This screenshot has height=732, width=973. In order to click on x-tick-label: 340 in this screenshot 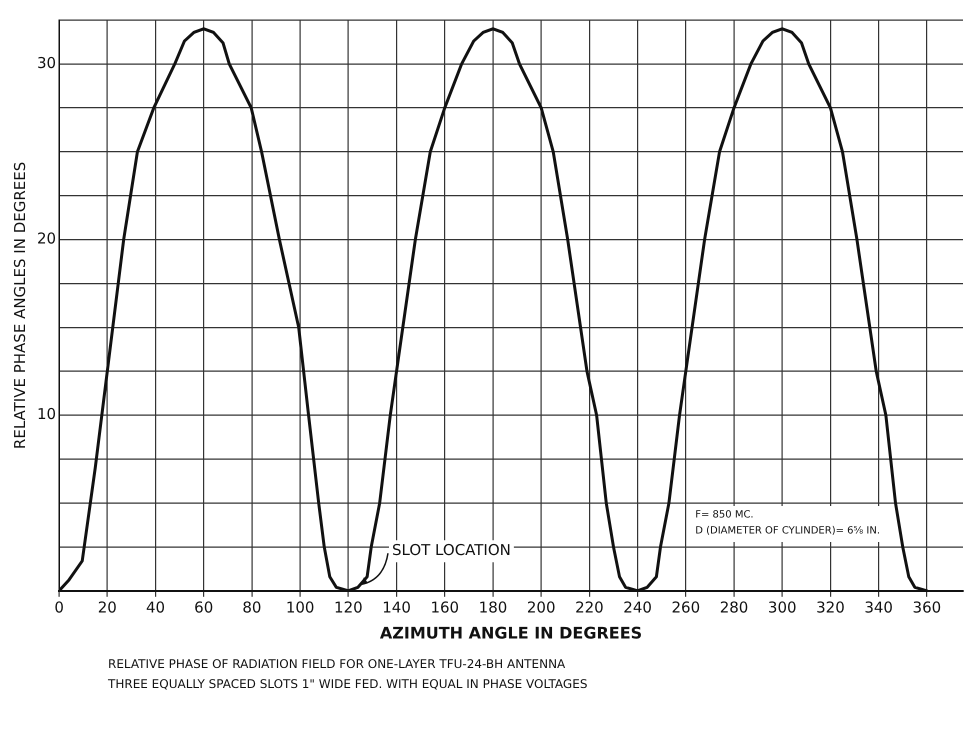, I will do `click(878, 607)`.